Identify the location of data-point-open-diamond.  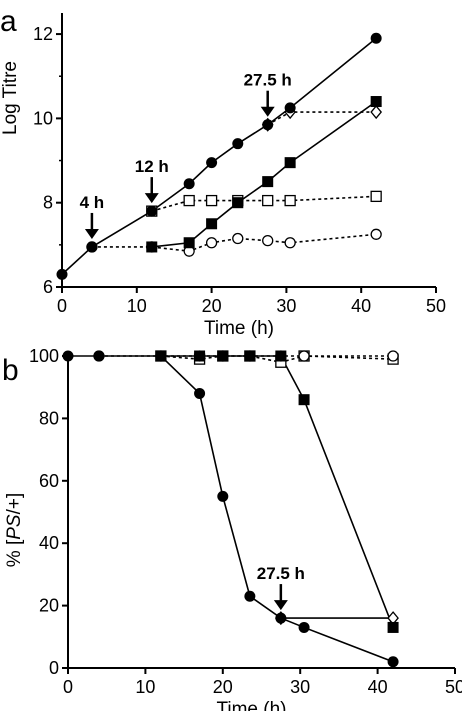
(376, 112).